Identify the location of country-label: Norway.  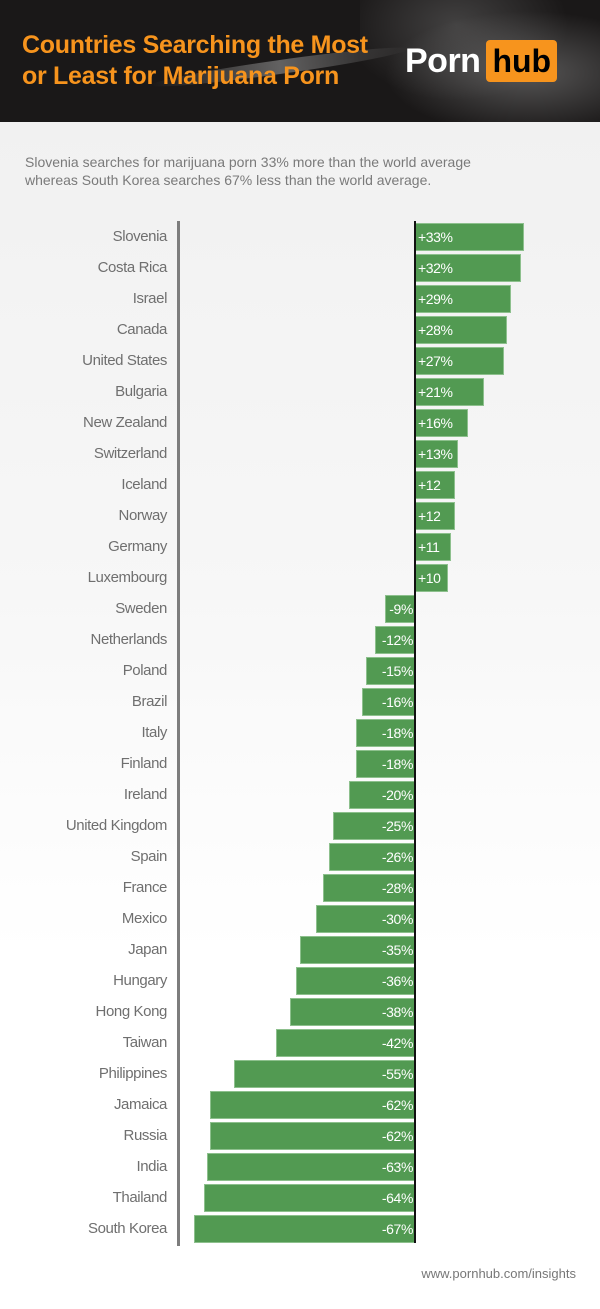
(143, 515).